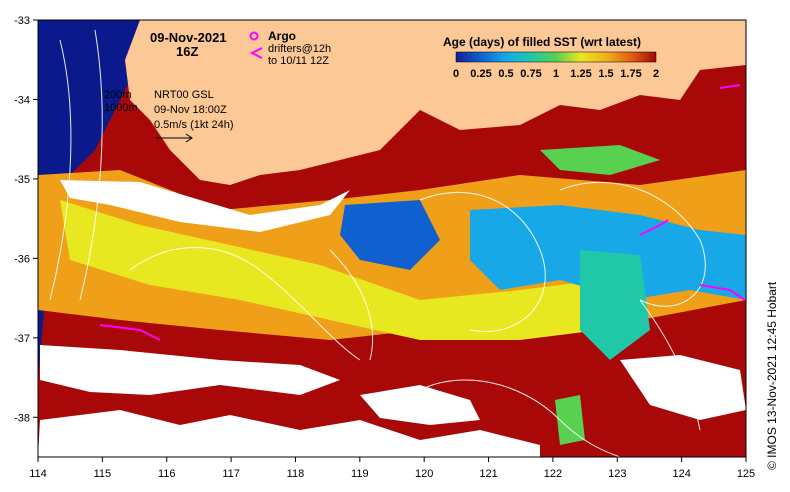  What do you see at coordinates (256, 53) in the screenshot?
I see `drifter-marker-icon` at bounding box center [256, 53].